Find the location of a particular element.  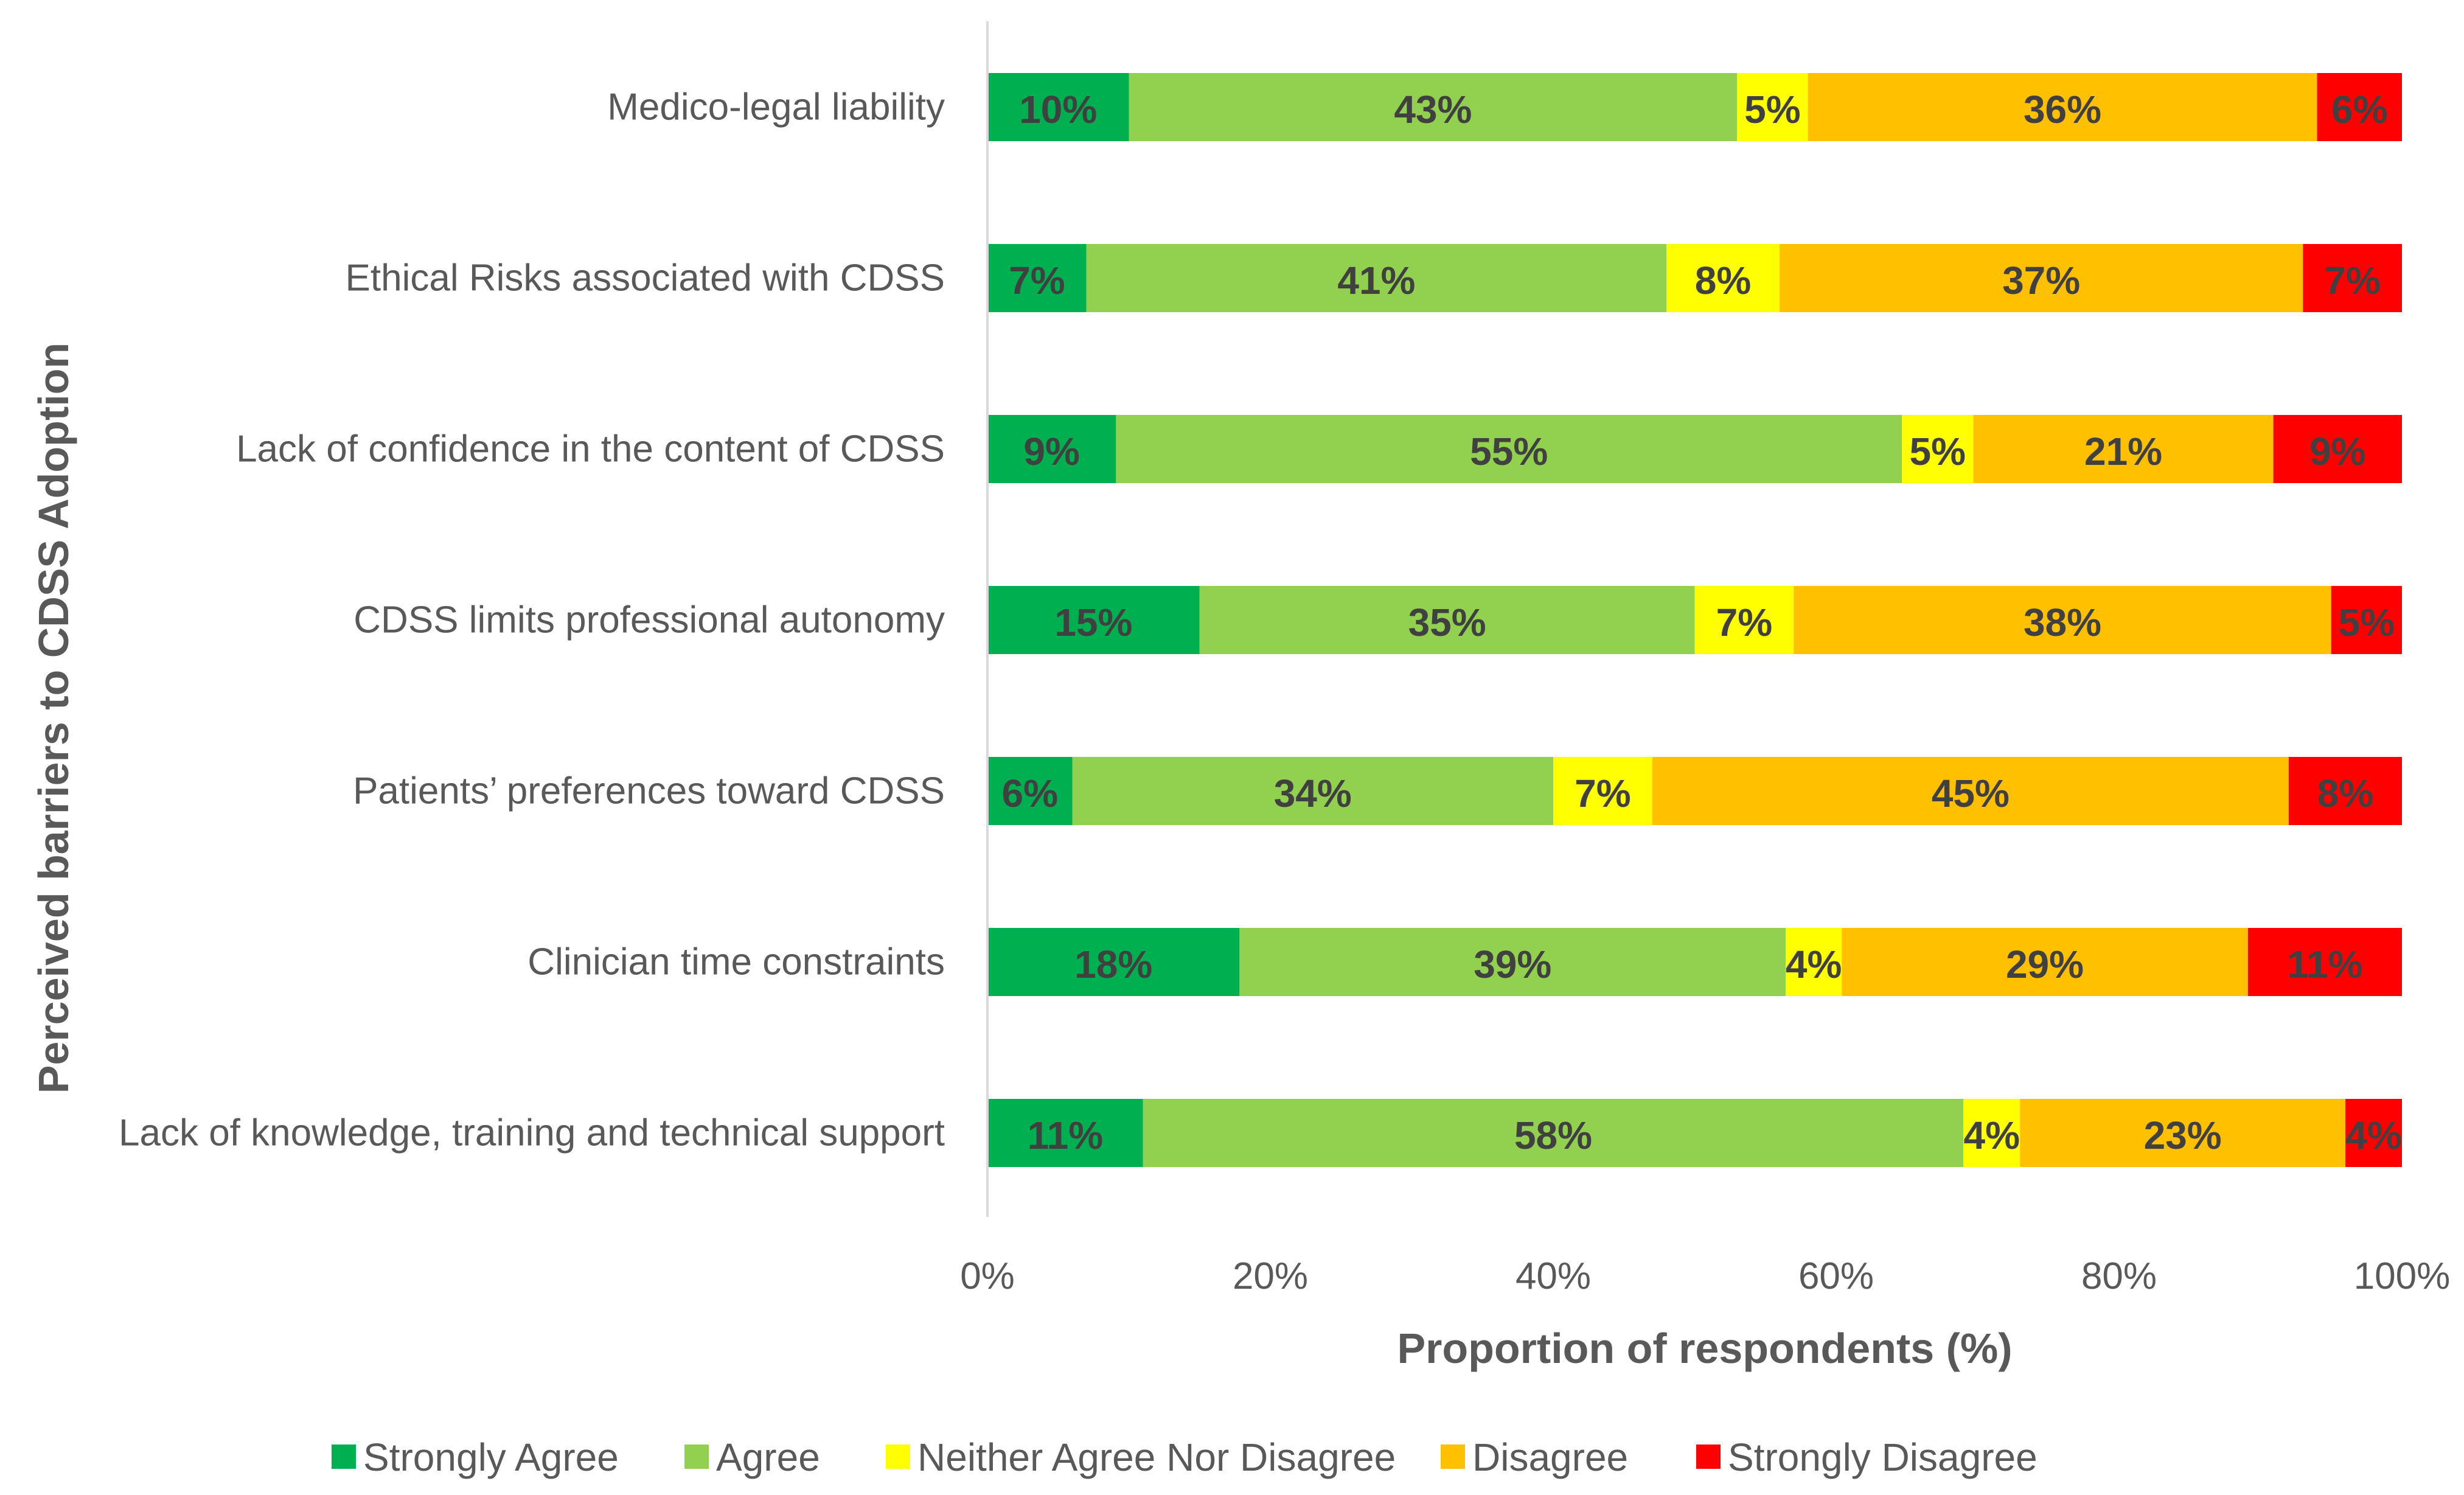

data-label: 18% is located at coordinates (1113, 965).